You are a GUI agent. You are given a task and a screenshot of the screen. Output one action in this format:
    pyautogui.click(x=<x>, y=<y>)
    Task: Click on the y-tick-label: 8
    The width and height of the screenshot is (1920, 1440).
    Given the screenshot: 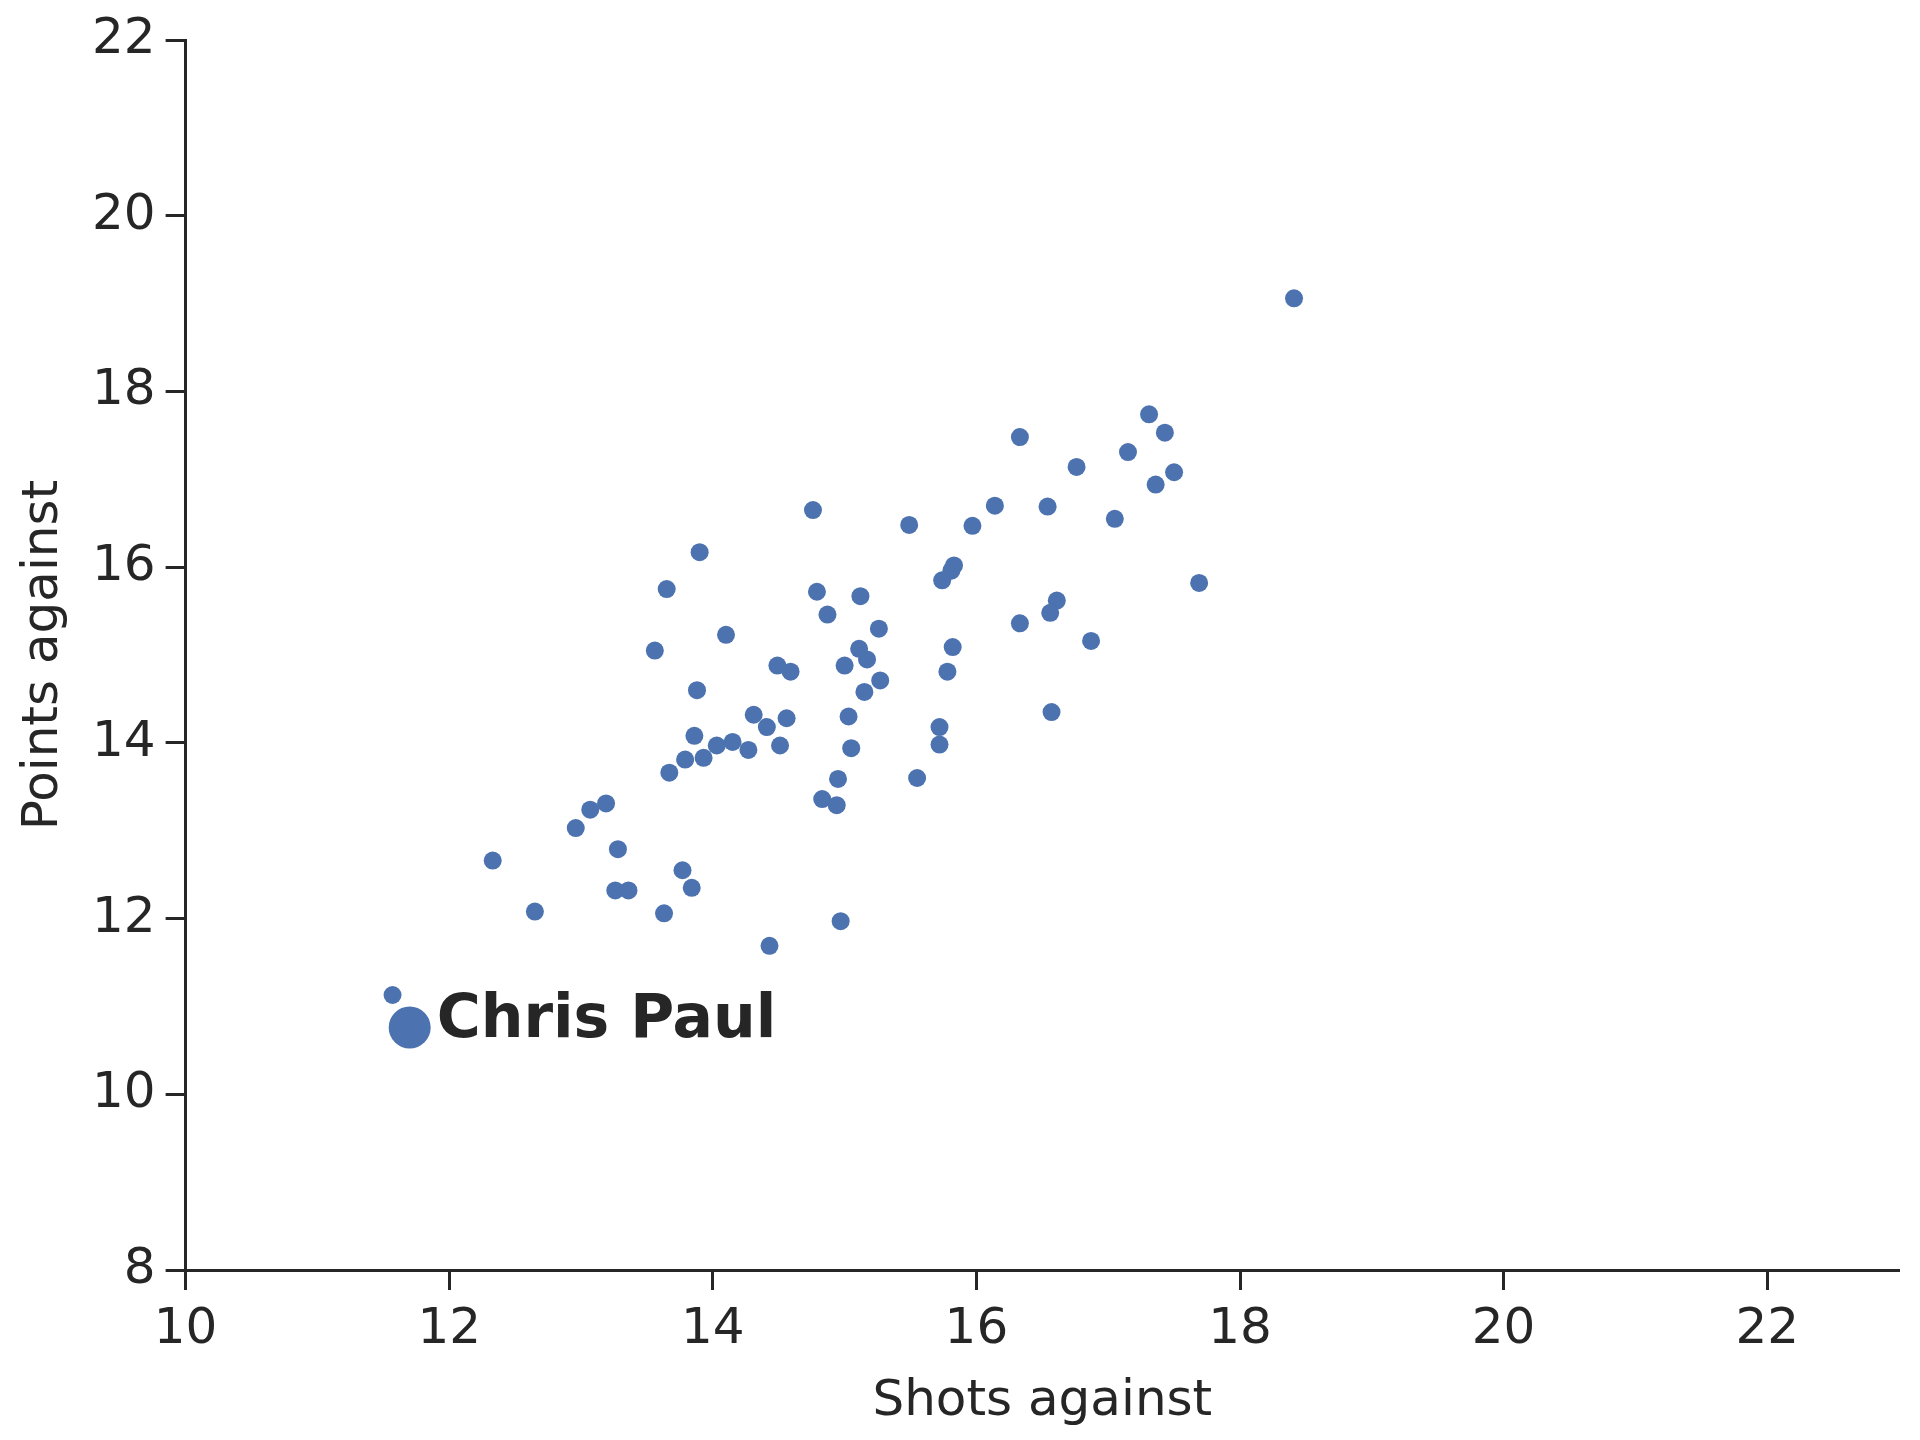 What is the action you would take?
    pyautogui.click(x=139, y=1265)
    